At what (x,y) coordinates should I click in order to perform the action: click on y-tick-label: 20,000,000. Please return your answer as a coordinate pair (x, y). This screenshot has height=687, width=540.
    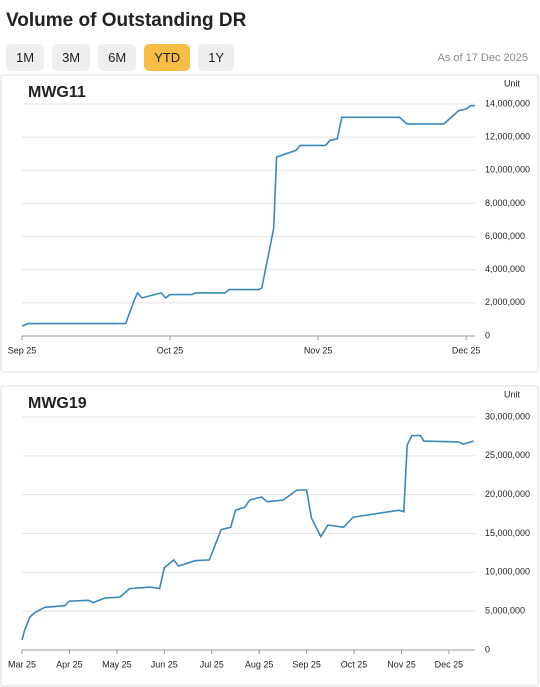
    Looking at the image, I should click on (507, 494).